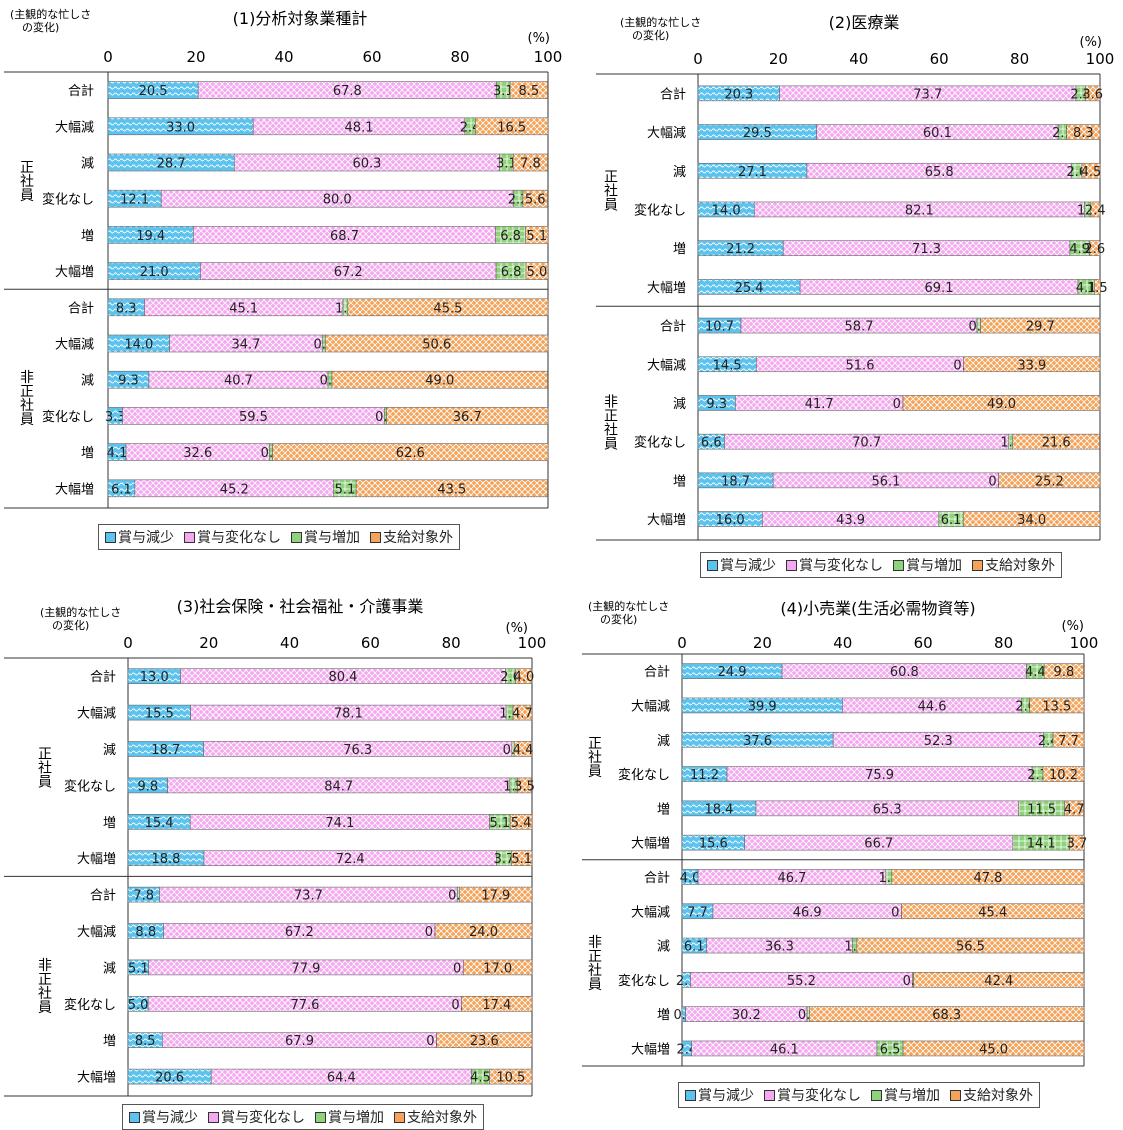  Describe the element at coordinates (180, 127) in the screenshot. I see `data-label: 33.0` at that location.